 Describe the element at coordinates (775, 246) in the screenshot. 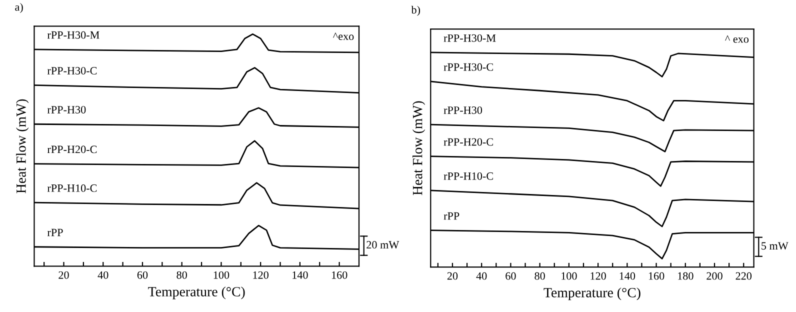

I see `text: 5 mW` at that location.